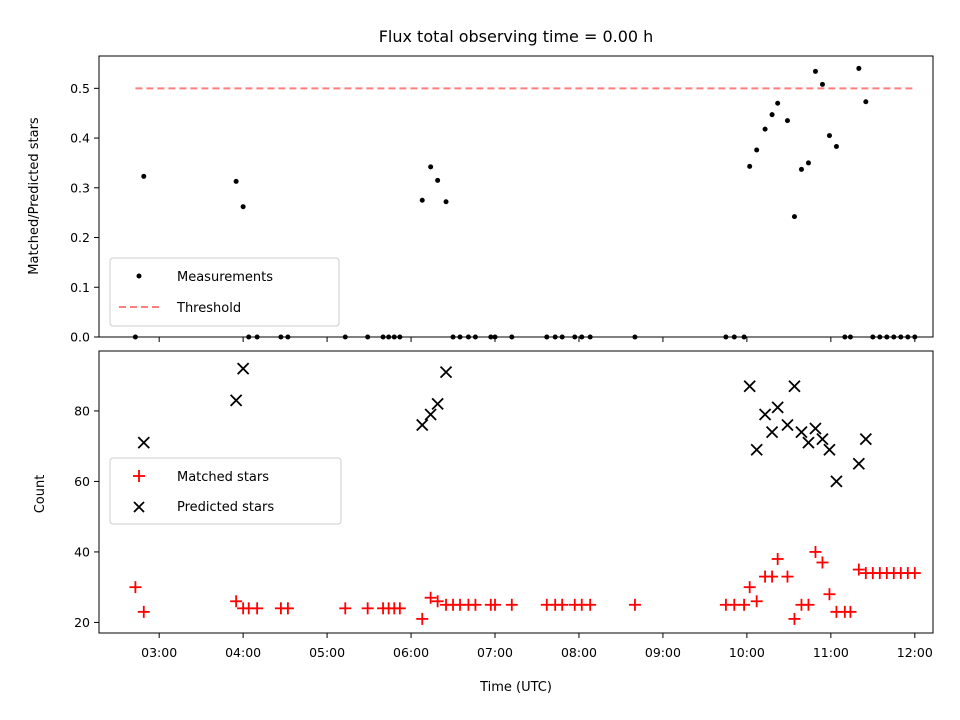  I want to click on y-tick-label: 0.0, so click(80, 337).